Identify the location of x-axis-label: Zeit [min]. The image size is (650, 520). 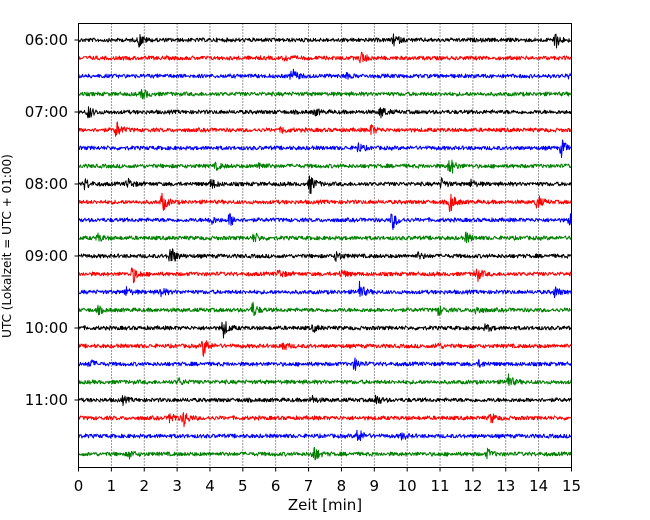
(325, 505).